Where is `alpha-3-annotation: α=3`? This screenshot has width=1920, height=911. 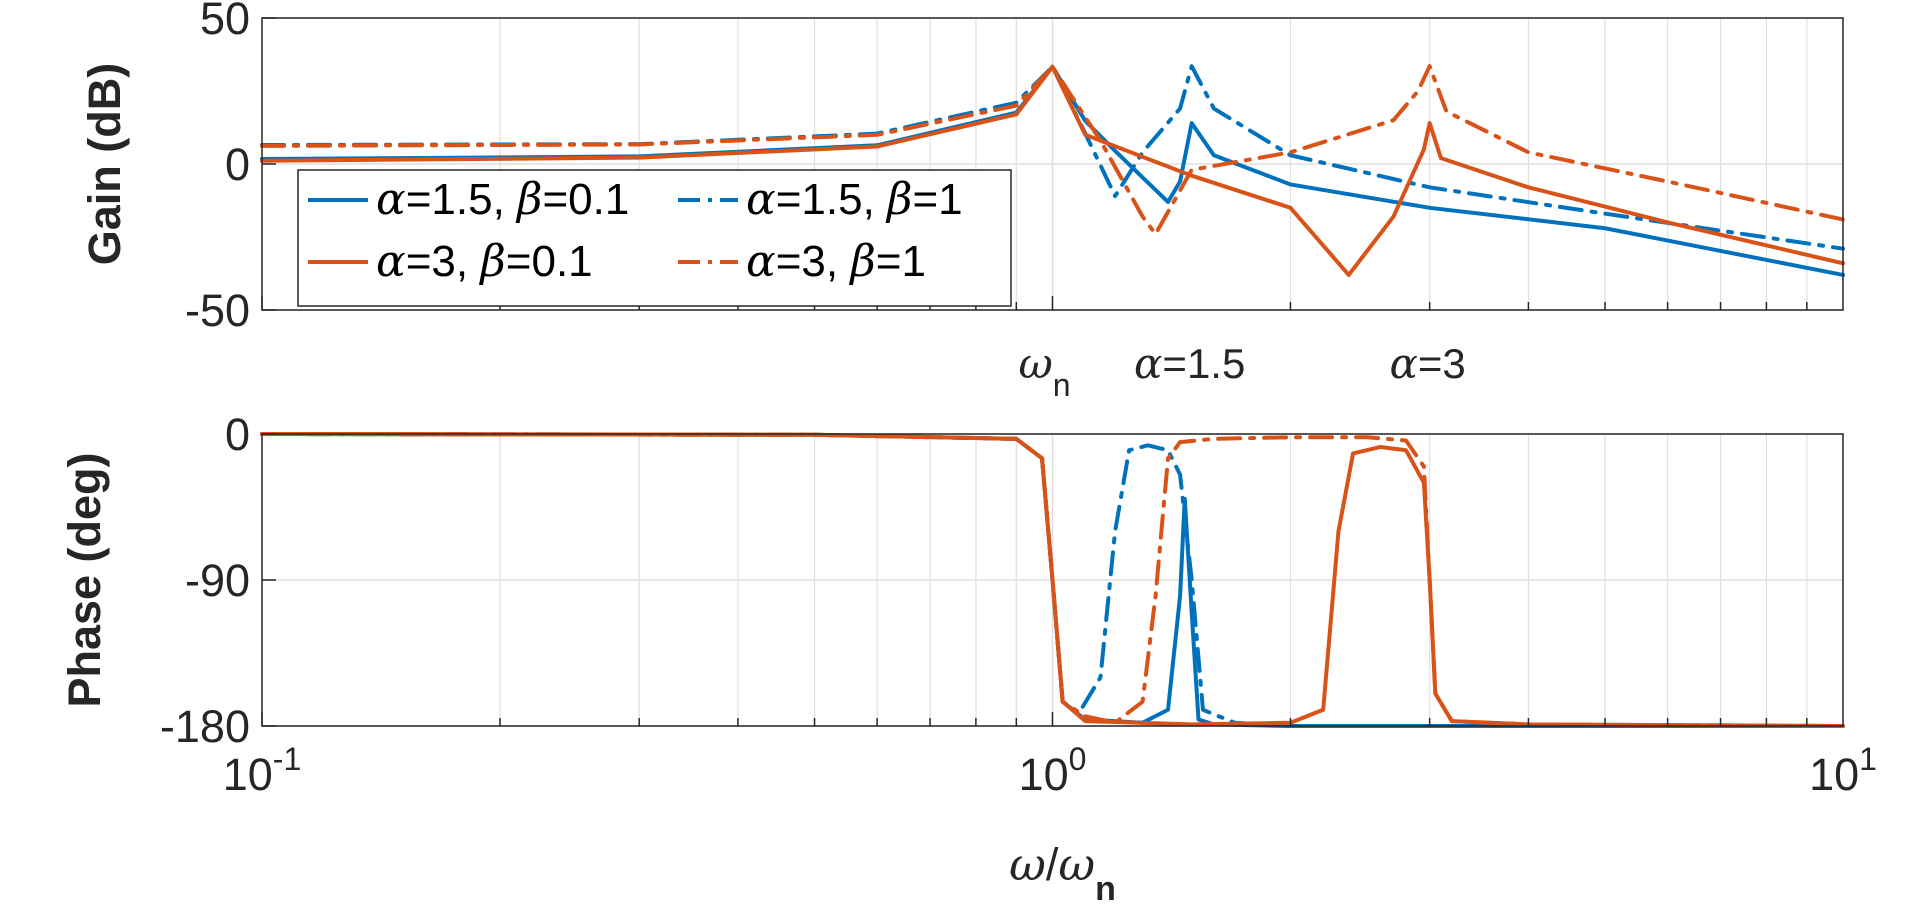
alpha-3-annotation: α=3 is located at coordinates (1428, 363).